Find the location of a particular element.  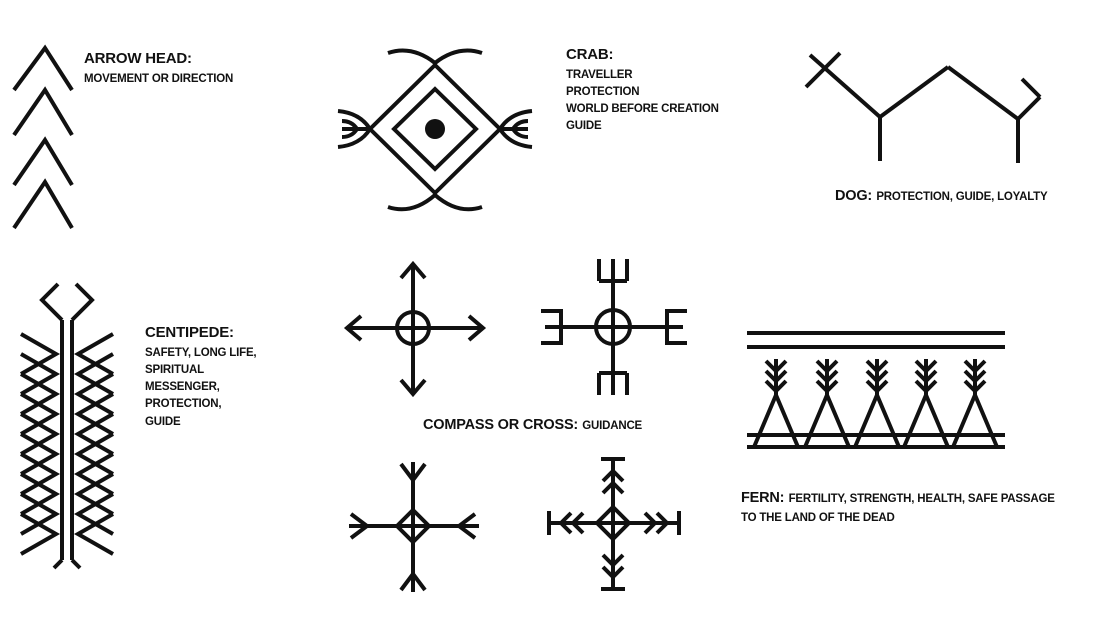

dog-description: PROTECTION, GUIDE, LOYALTY is located at coordinates (962, 197).